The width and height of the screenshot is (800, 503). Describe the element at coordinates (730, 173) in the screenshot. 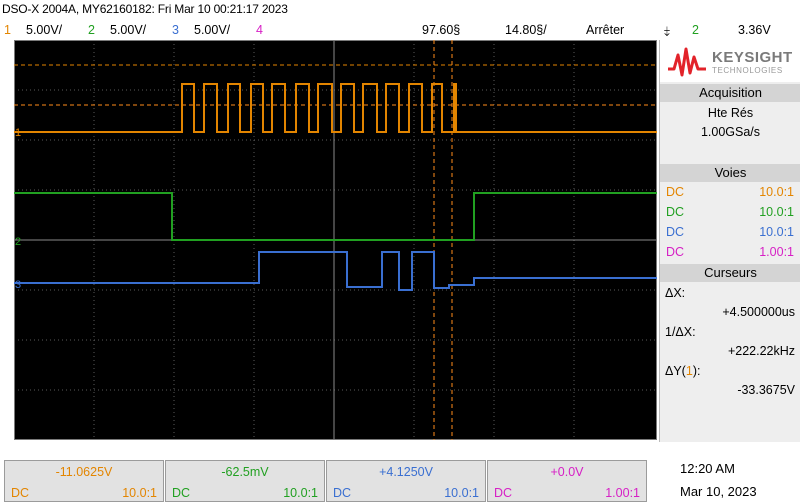

I see `channels-header: Voies` at that location.